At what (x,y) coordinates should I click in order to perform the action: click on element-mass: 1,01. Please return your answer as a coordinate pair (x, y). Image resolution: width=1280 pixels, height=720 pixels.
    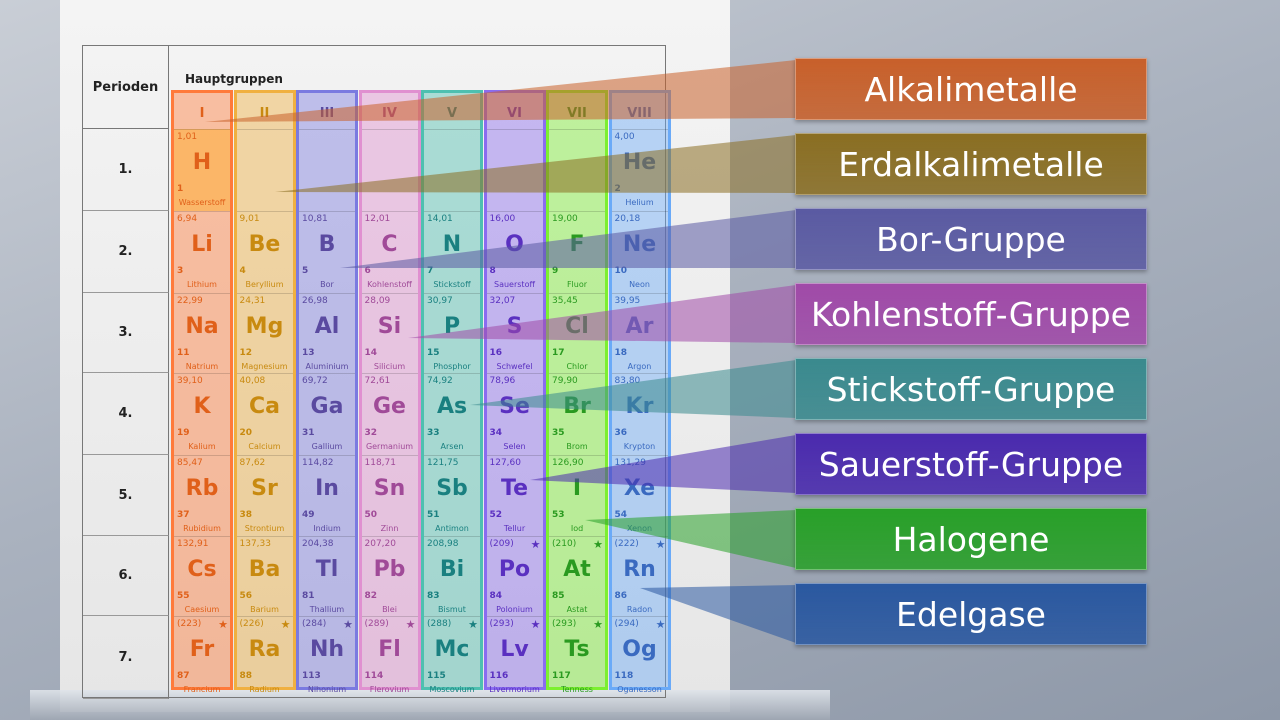
    Looking at the image, I should click on (187, 137).